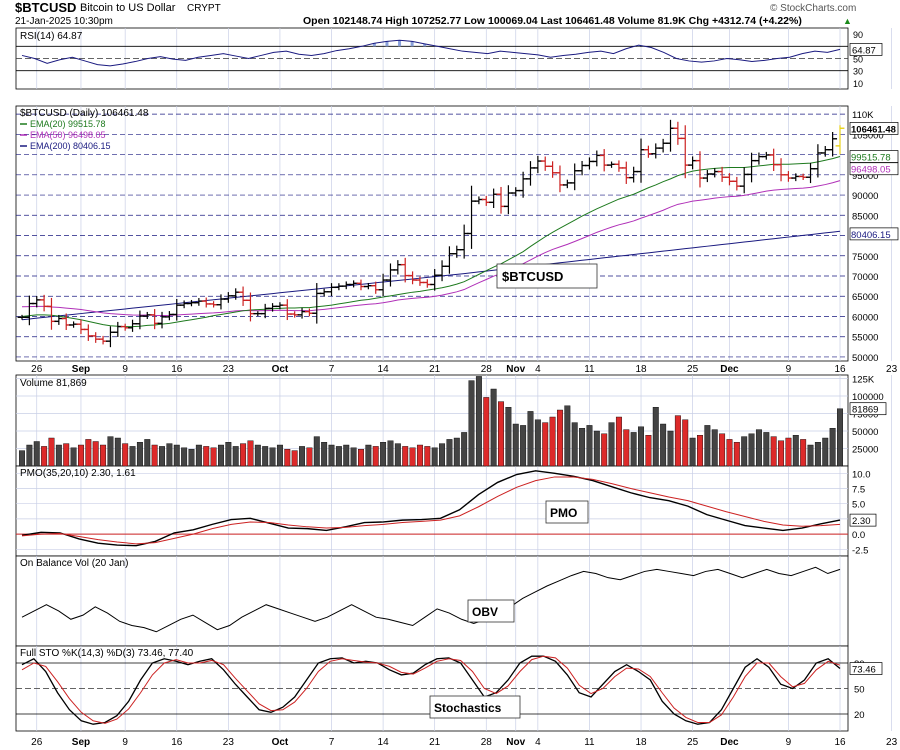 Image resolution: width=900 pixels, height=750 pixels. I want to click on x-tick-label: 9, so click(789, 742).